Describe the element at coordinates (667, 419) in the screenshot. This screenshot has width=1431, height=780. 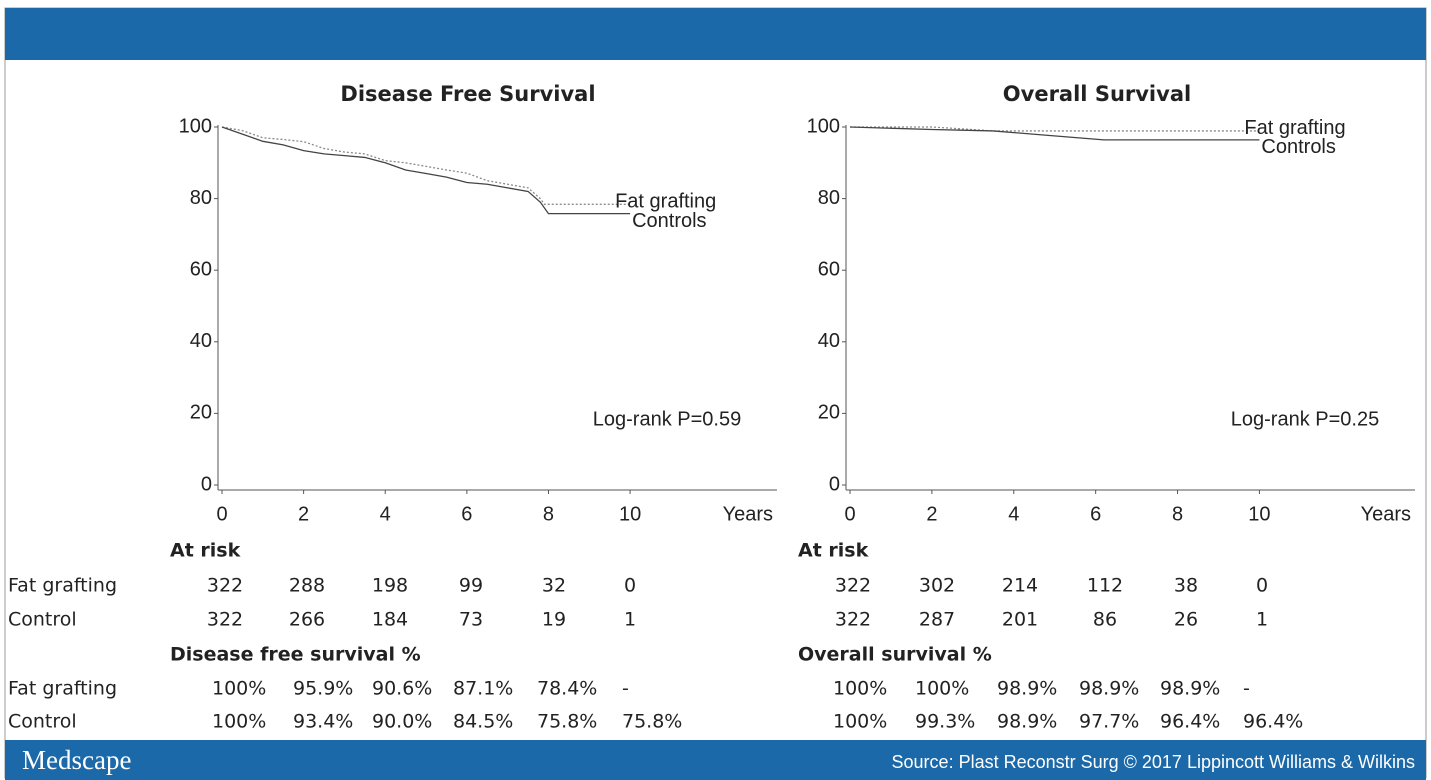
I see `annotation: Log-rank P=0.59` at that location.